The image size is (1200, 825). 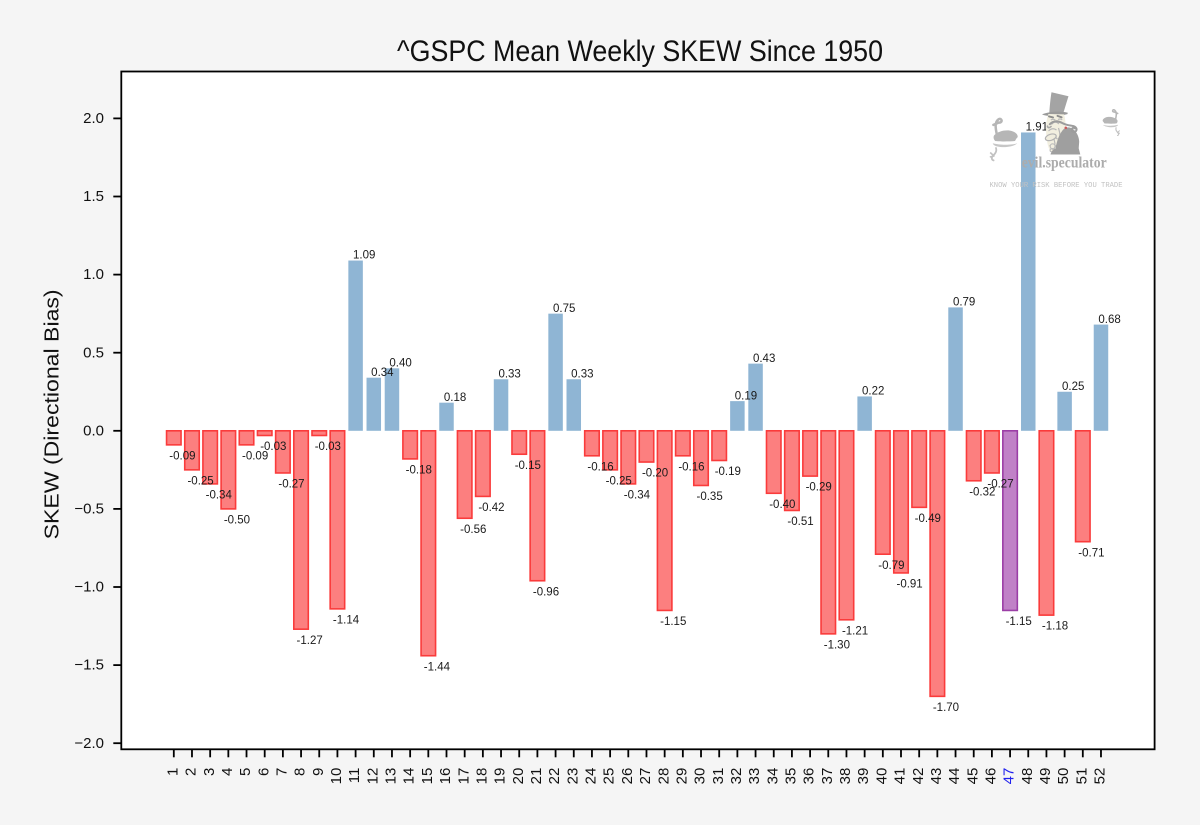 I want to click on svg-text: 1, so click(x=172, y=772).